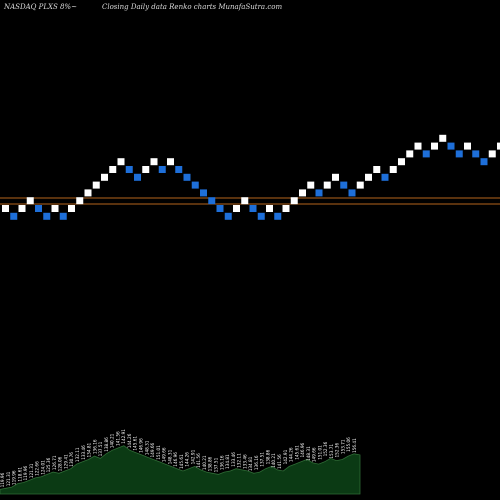 This screenshot has width=500, height=500. What do you see at coordinates (117, 438) in the screenshot?
I see `price-label: 141.56` at bounding box center [117, 438].